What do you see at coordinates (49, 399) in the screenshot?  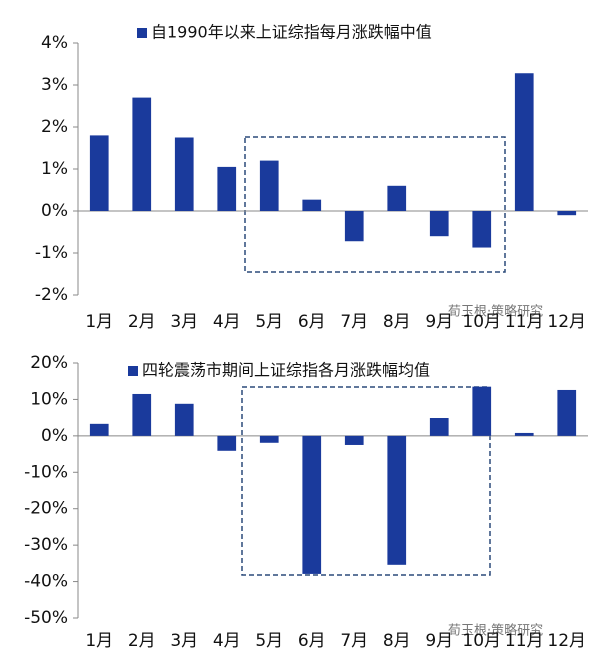 I see `y-tick-label: 10%` at bounding box center [49, 399].